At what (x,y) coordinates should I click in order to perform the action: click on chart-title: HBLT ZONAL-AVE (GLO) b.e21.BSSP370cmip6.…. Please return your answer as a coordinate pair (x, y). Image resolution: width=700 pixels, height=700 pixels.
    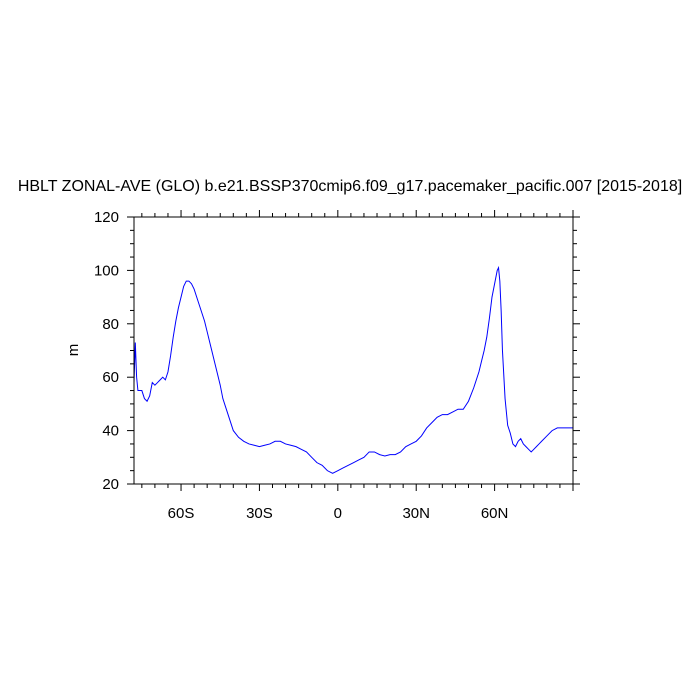
    Looking at the image, I should click on (350, 186).